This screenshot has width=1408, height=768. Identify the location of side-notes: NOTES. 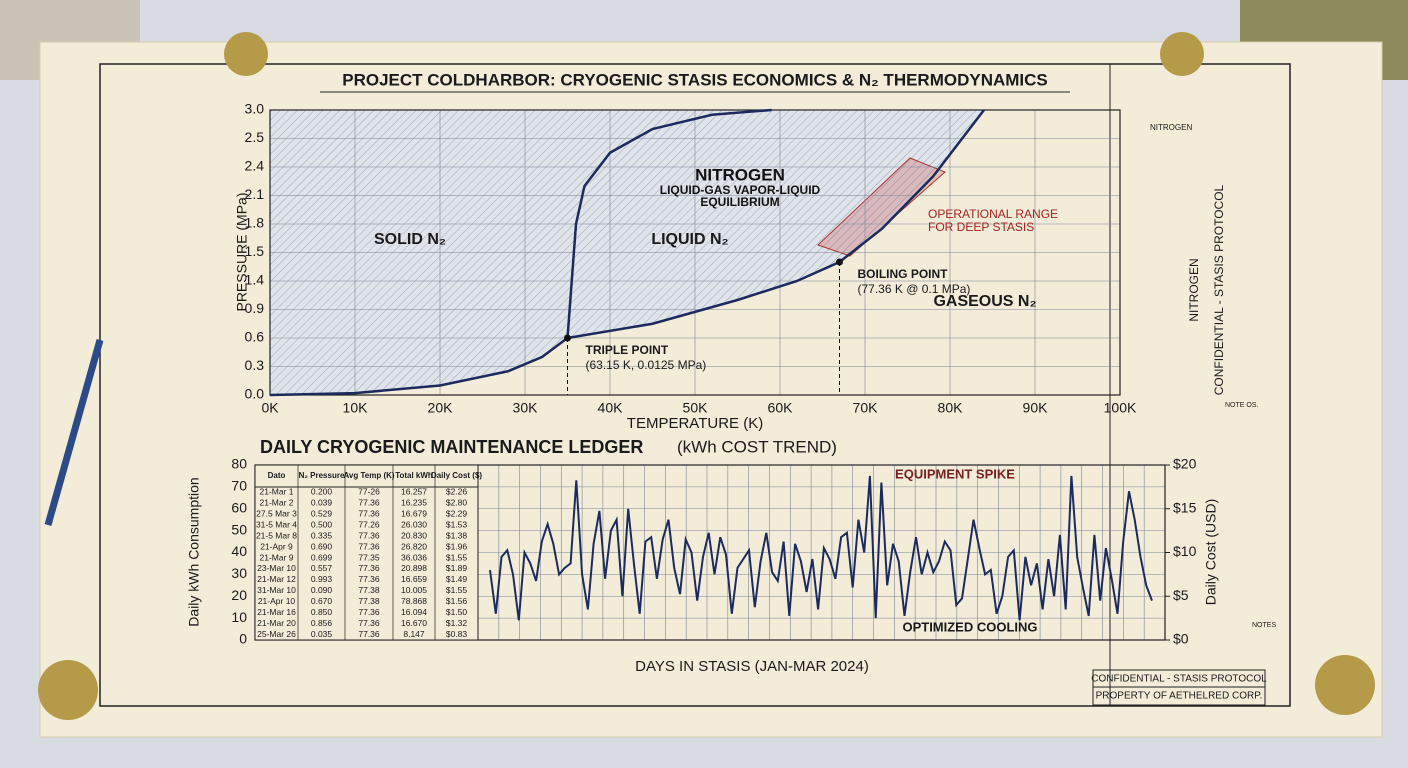
(1264, 625).